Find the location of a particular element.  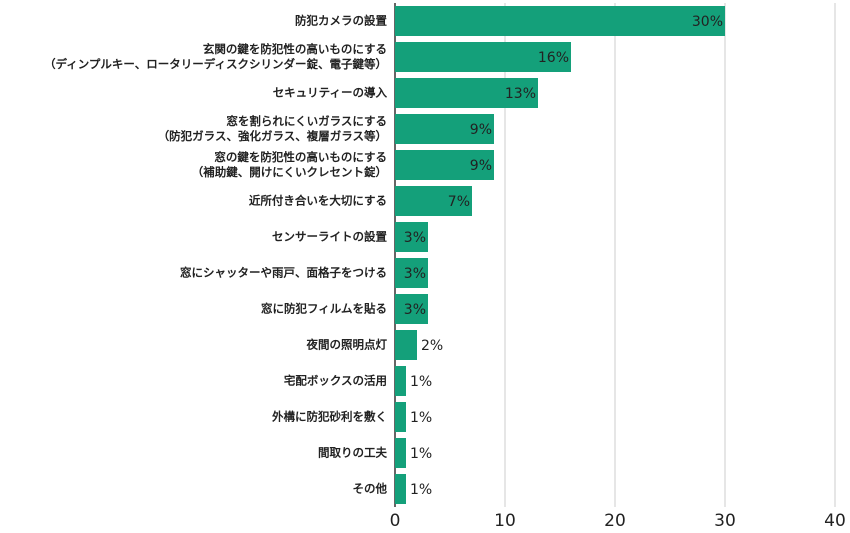

category-label: センサーライトの設置 is located at coordinates (329, 236).